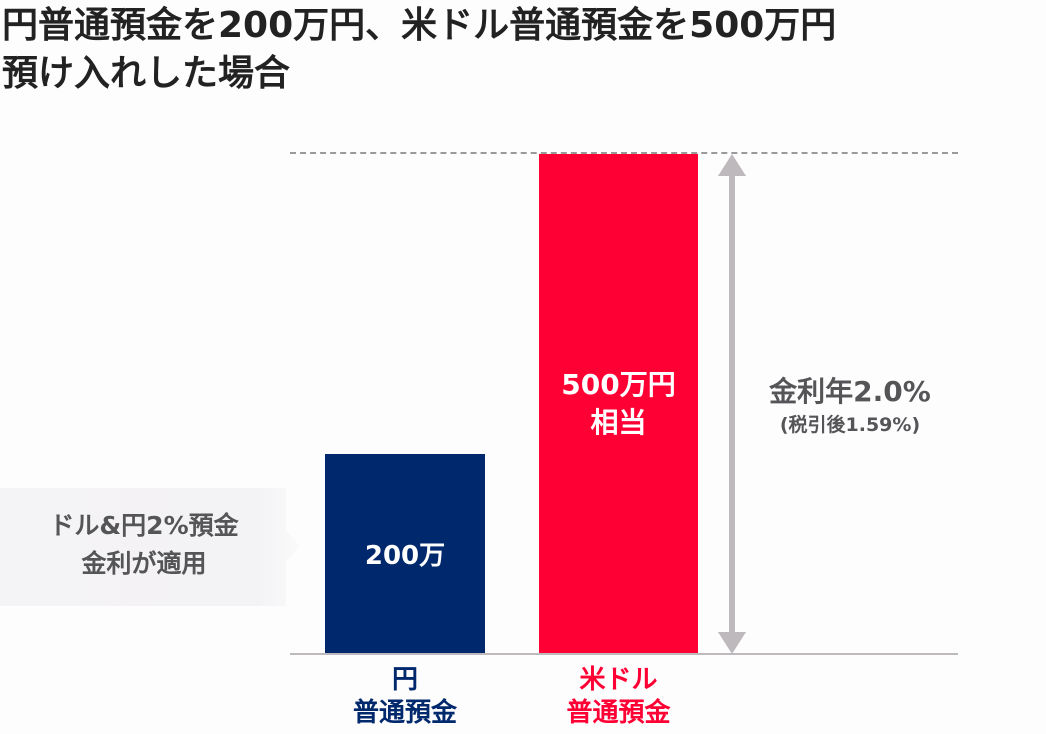  Describe the element at coordinates (618, 422) in the screenshot. I see `bar-usd-value-suffix: 相当` at that location.